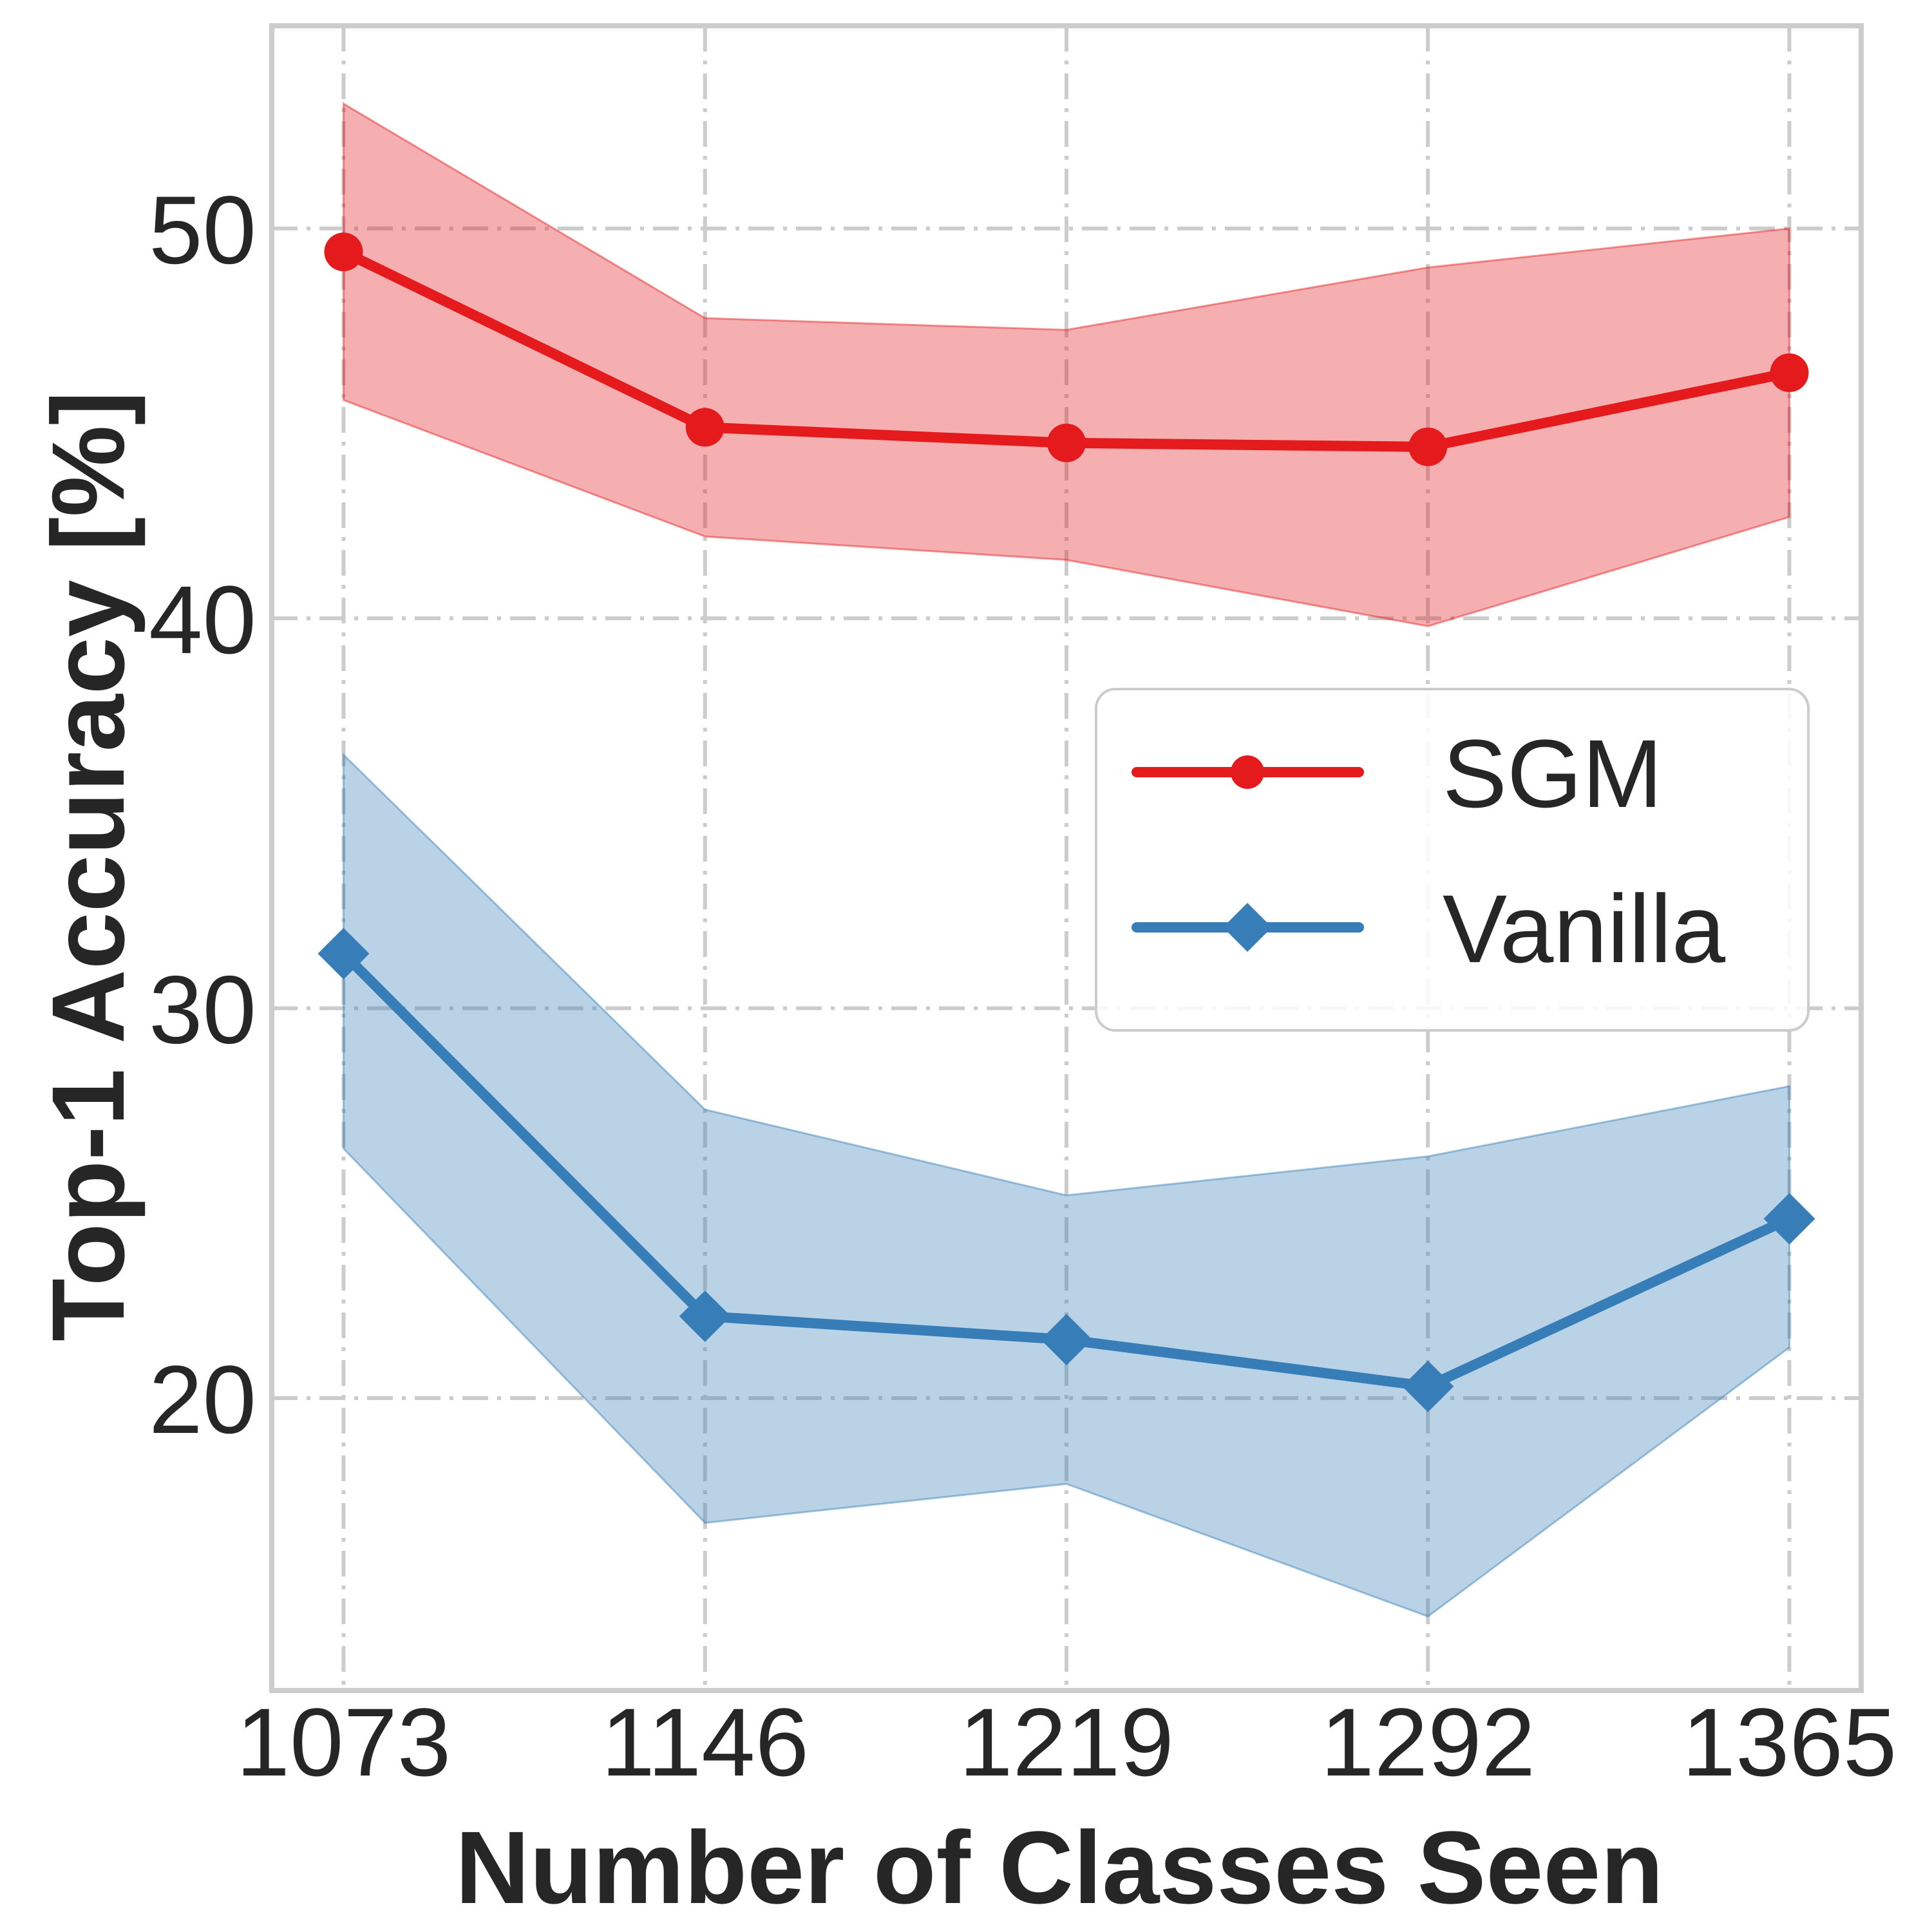  What do you see at coordinates (1789, 1742) in the screenshot?
I see `x-tick-label: 1365` at bounding box center [1789, 1742].